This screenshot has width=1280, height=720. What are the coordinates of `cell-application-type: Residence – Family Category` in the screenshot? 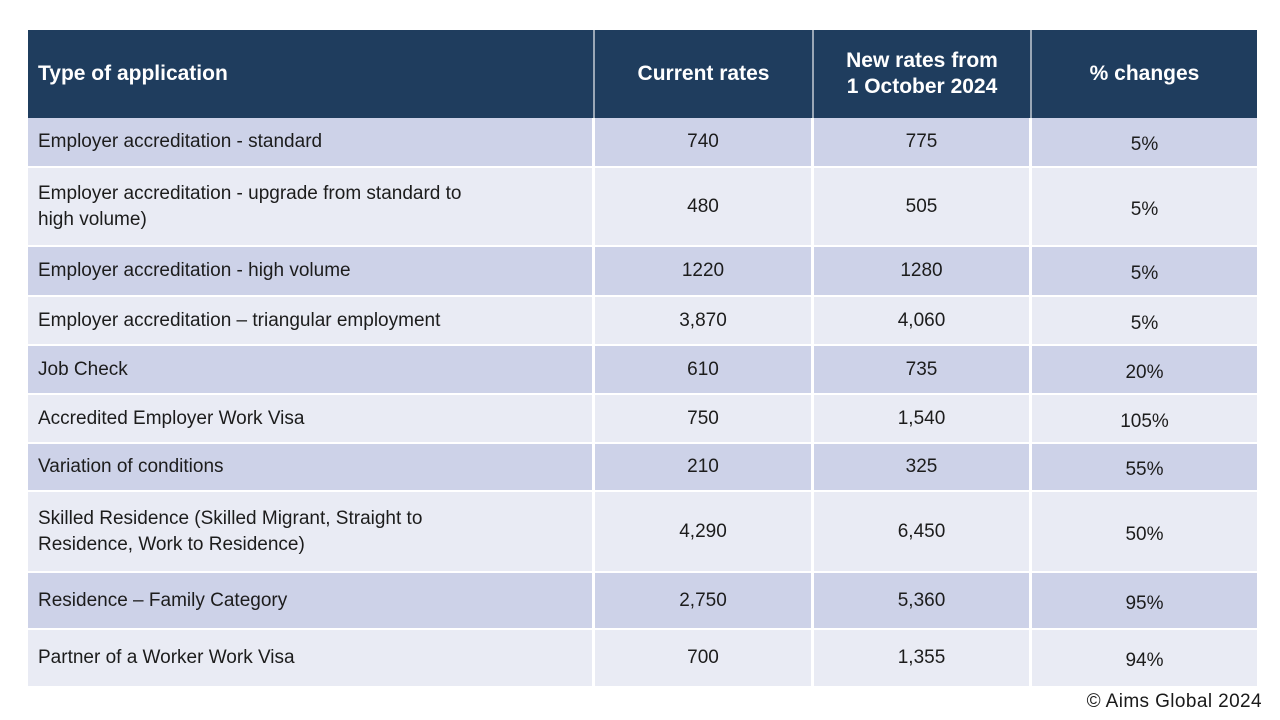 It's located at (311, 600).